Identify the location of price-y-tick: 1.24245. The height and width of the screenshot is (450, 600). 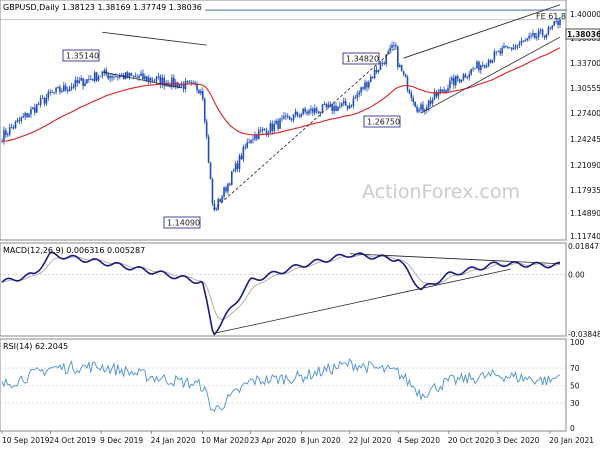
(585, 139).